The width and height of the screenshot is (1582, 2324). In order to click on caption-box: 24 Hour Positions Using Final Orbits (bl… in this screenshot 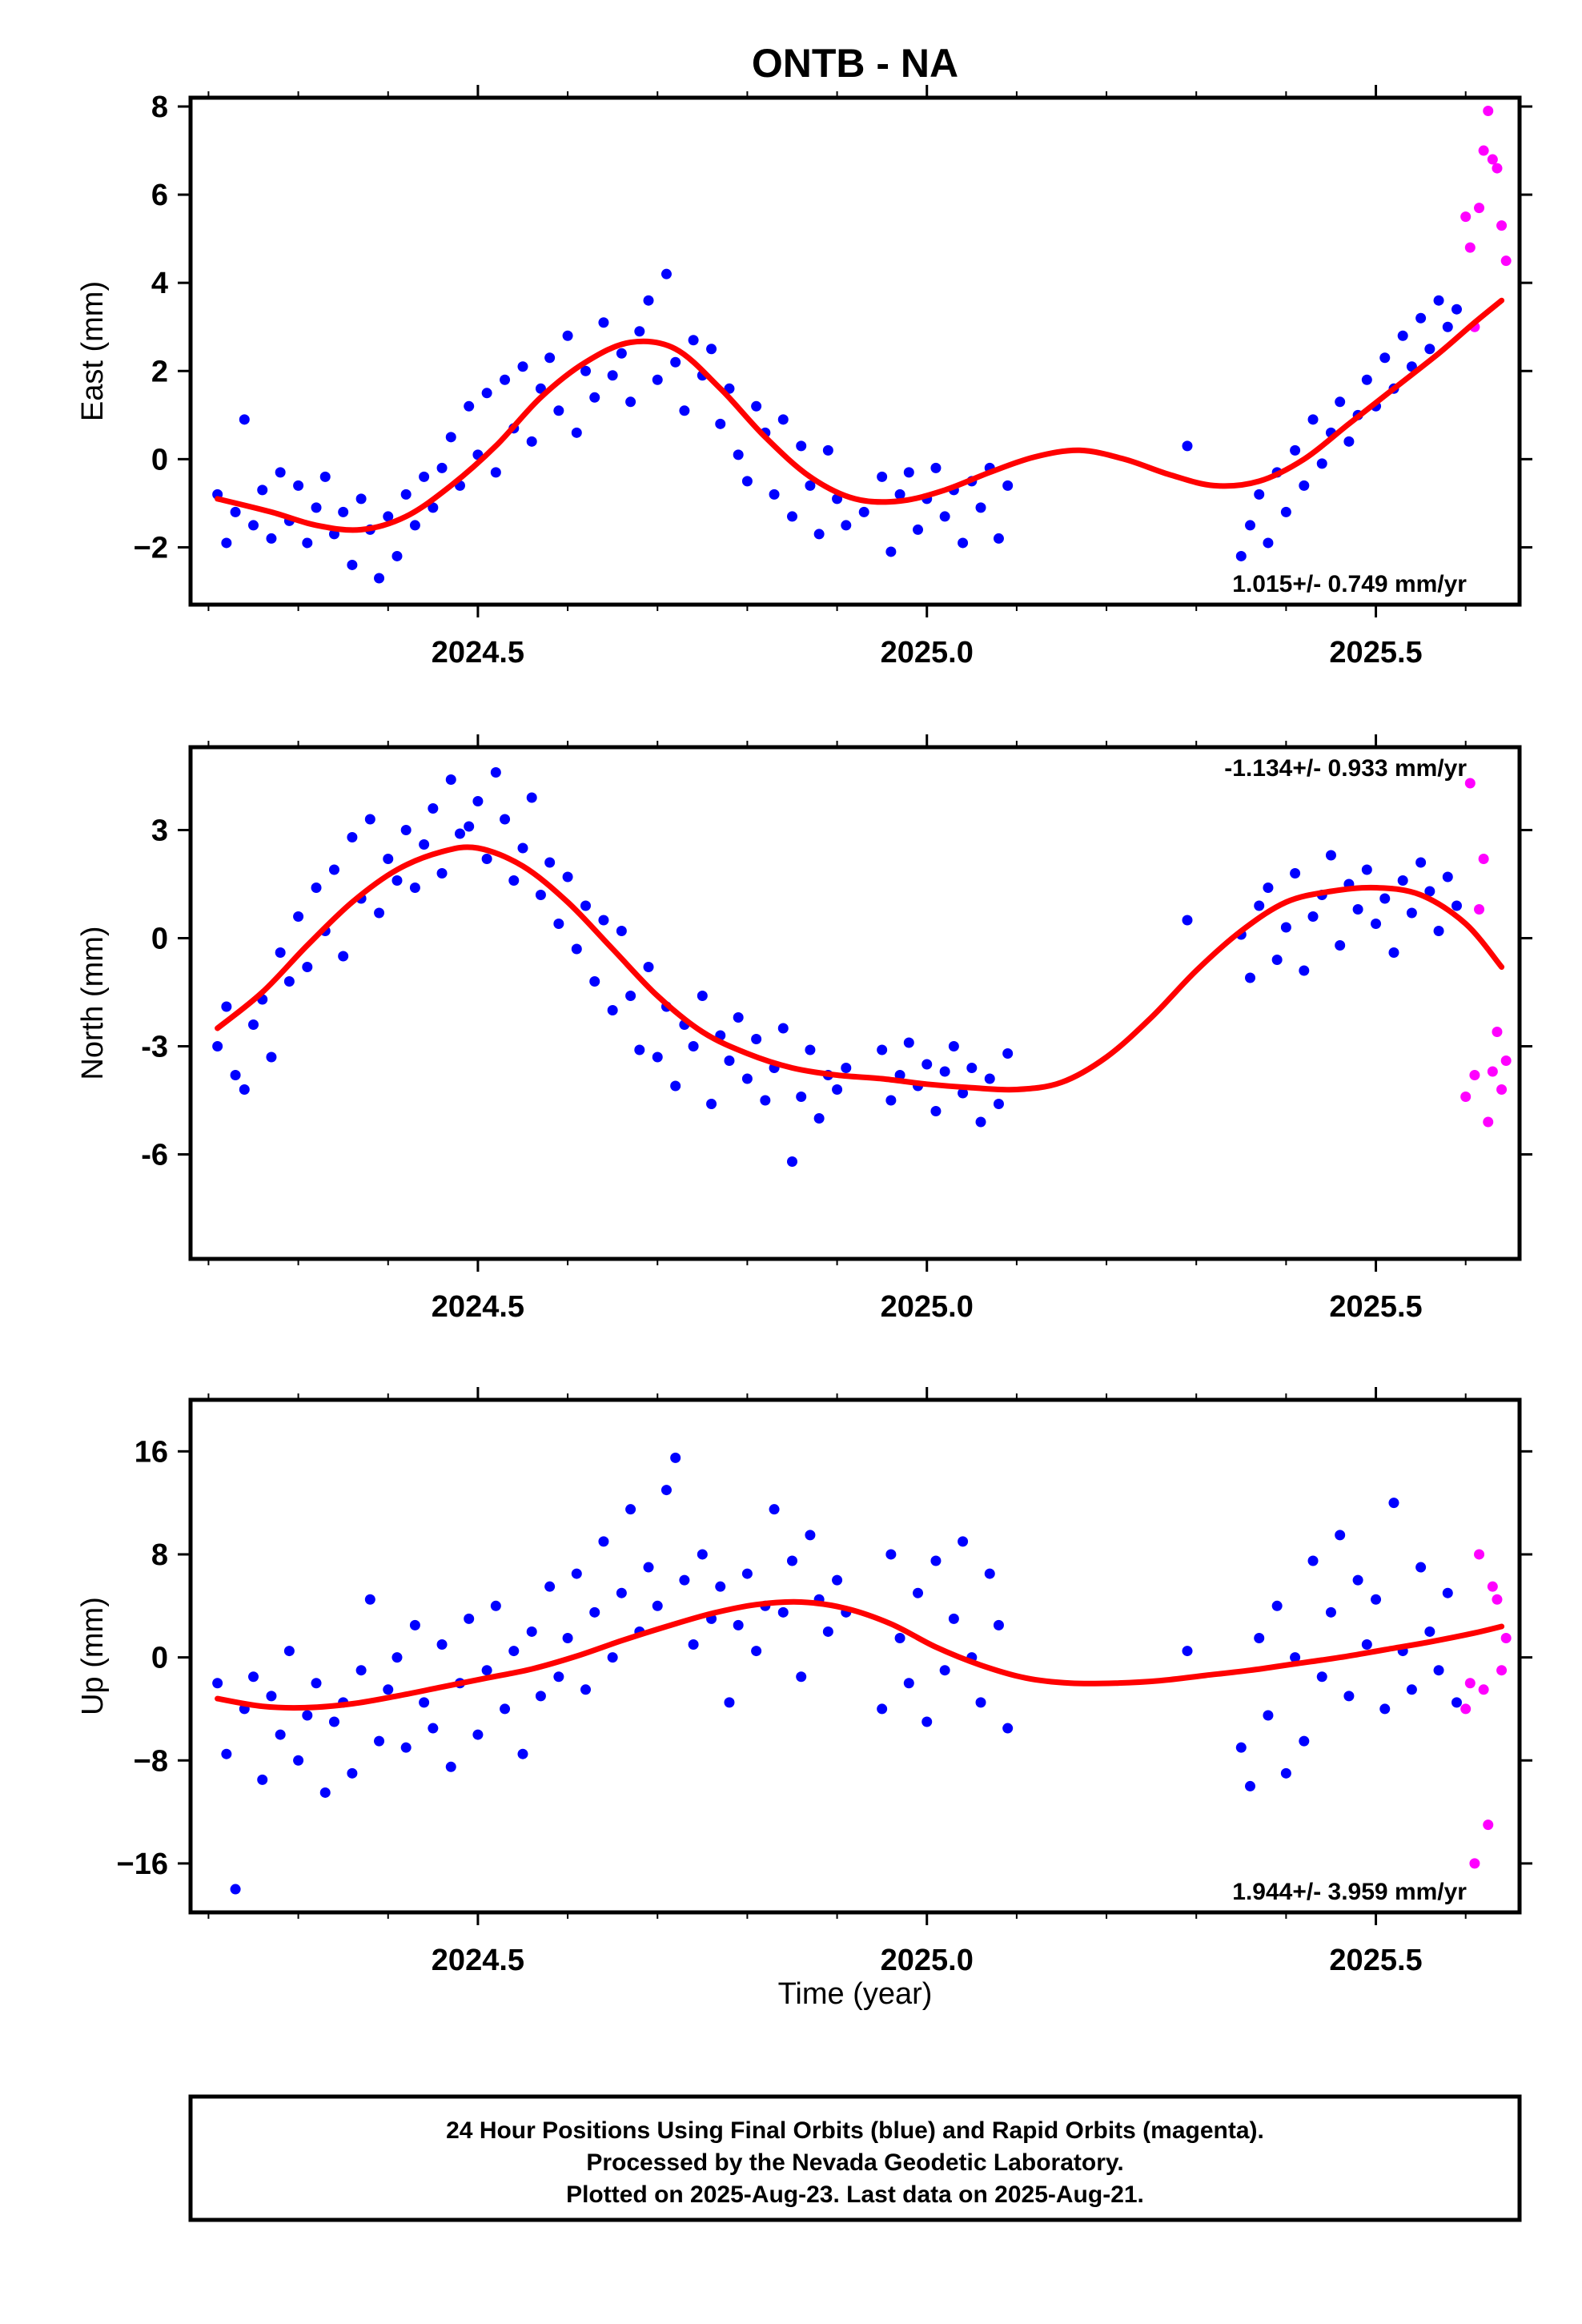, I will do `click(855, 2158)`.